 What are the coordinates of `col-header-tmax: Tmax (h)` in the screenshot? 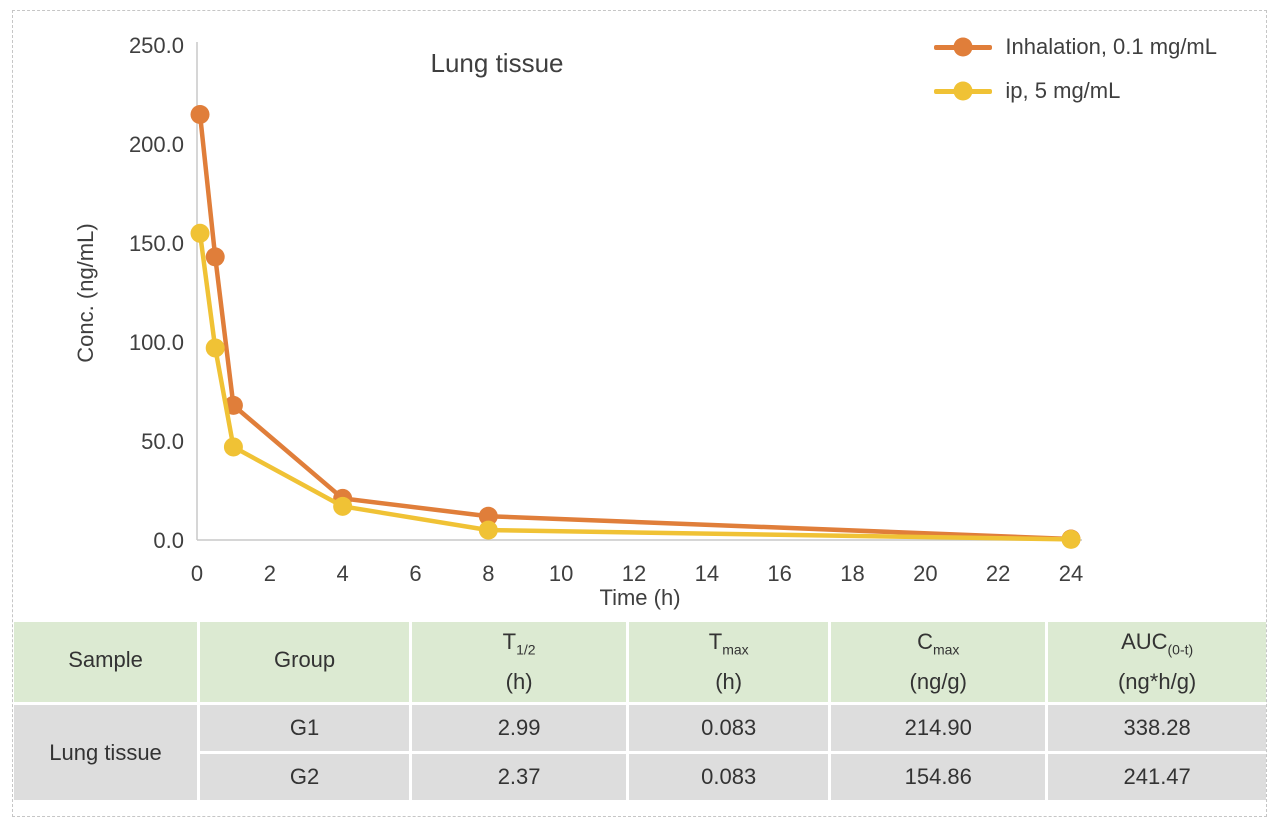 It's located at (729, 662).